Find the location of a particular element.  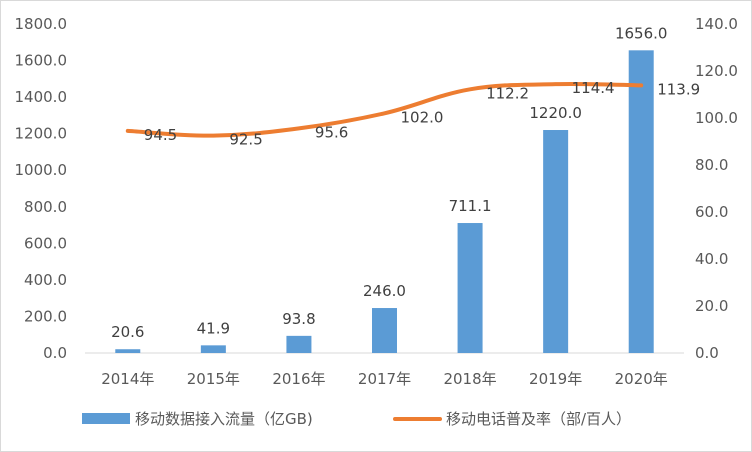

legend-line-label: 移动电话普及率（部/百人） is located at coordinates (538, 419).